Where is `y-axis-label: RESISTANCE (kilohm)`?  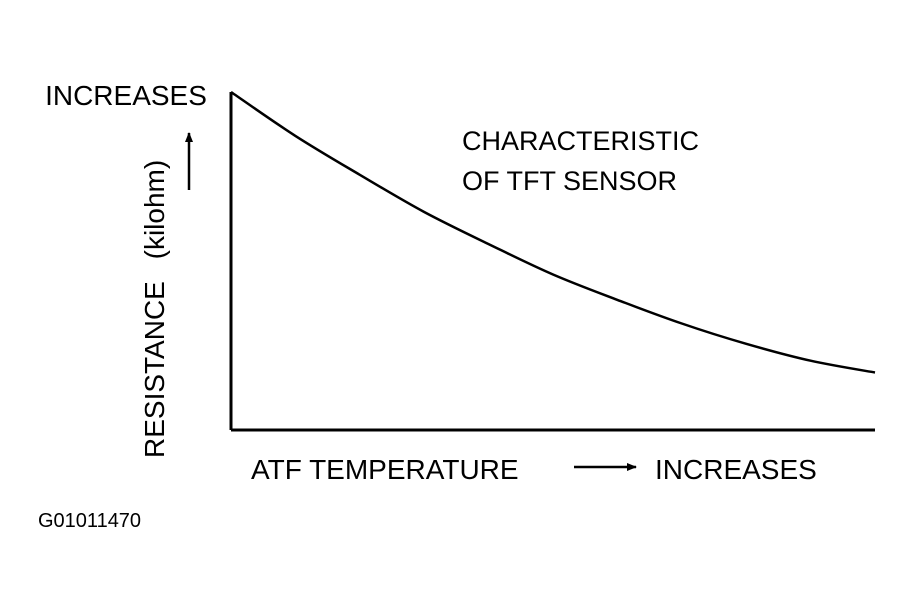 y-axis-label: RESISTANCE (kilohm) is located at coordinates (154, 309).